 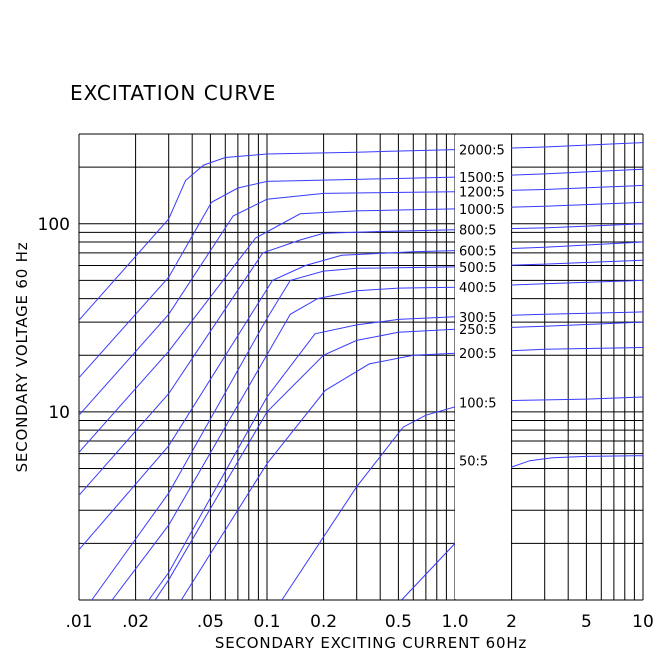 I want to click on series-label: 50:5, so click(x=473, y=462).